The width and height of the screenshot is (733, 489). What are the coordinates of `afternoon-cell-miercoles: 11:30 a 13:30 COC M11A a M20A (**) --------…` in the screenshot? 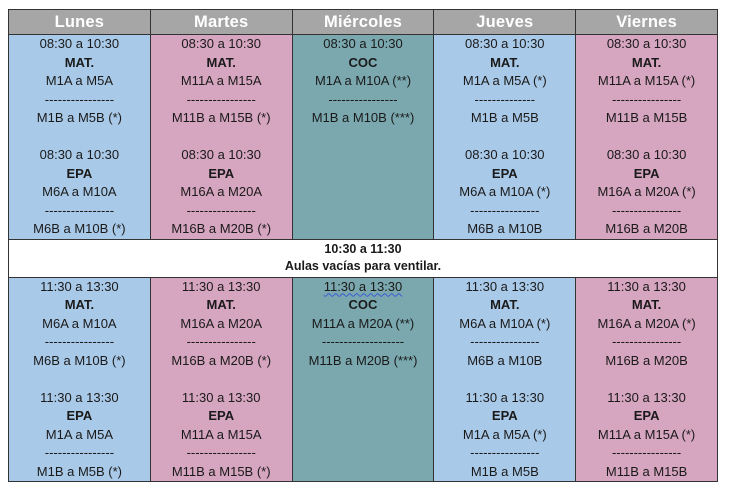 It's located at (363, 379).